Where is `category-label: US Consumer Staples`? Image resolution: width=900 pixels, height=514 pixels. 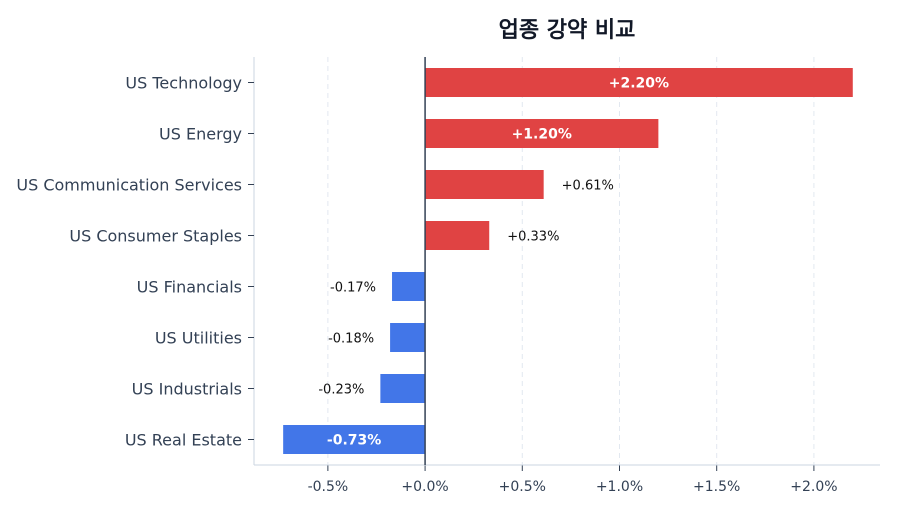 category-label: US Consumer Staples is located at coordinates (155, 236).